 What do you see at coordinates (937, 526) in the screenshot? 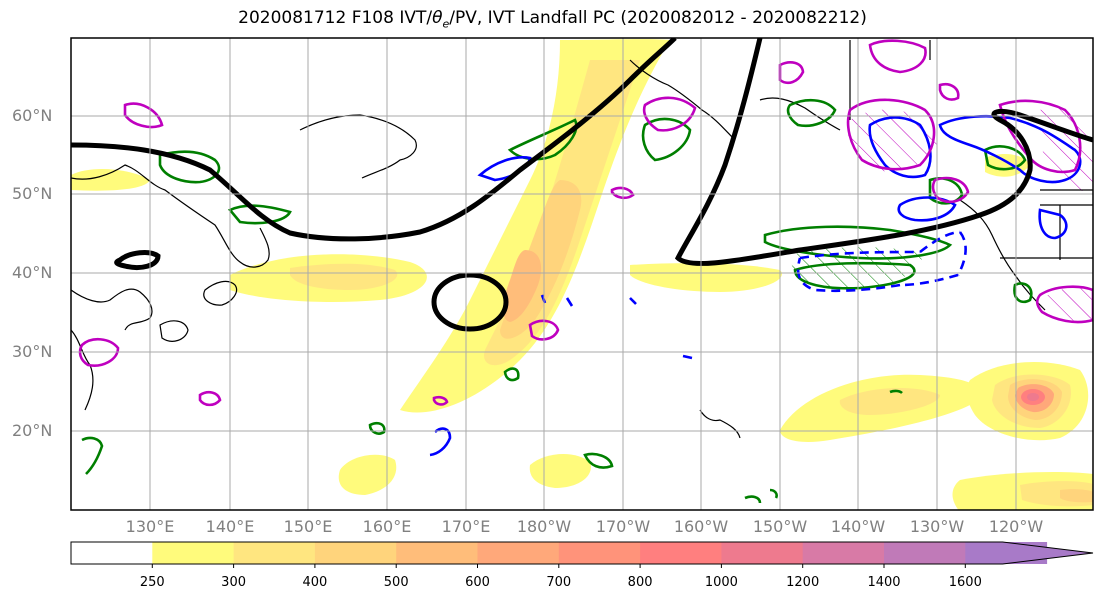
I see `lon-label: 130°W` at bounding box center [937, 526].